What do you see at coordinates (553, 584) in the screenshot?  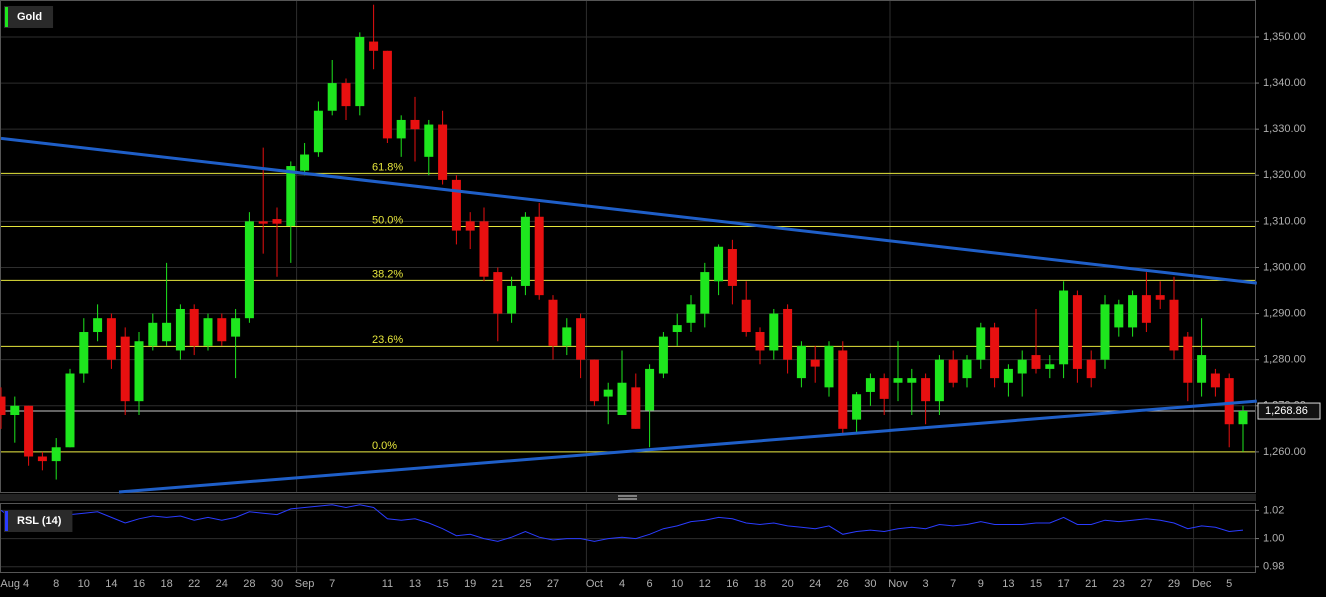 I see `x-tick-label: 27` at bounding box center [553, 584].